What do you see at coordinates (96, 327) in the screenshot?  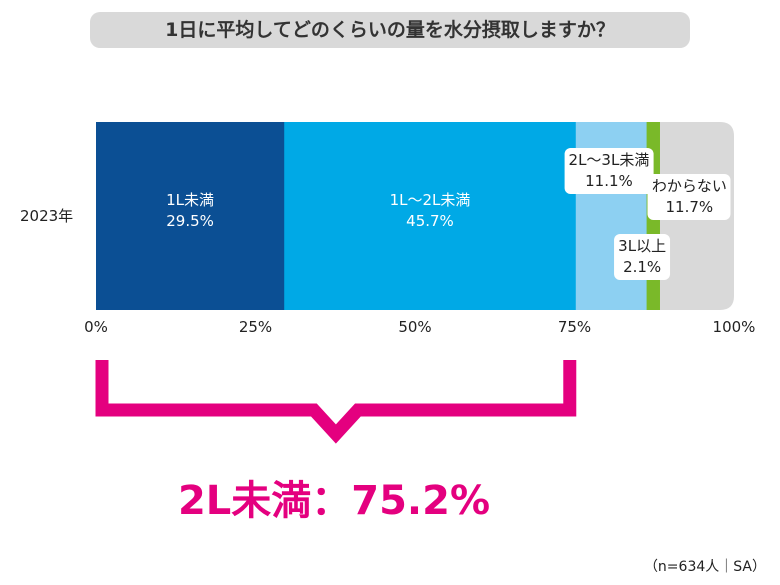 I see `x-tick-label: 0%` at bounding box center [96, 327].